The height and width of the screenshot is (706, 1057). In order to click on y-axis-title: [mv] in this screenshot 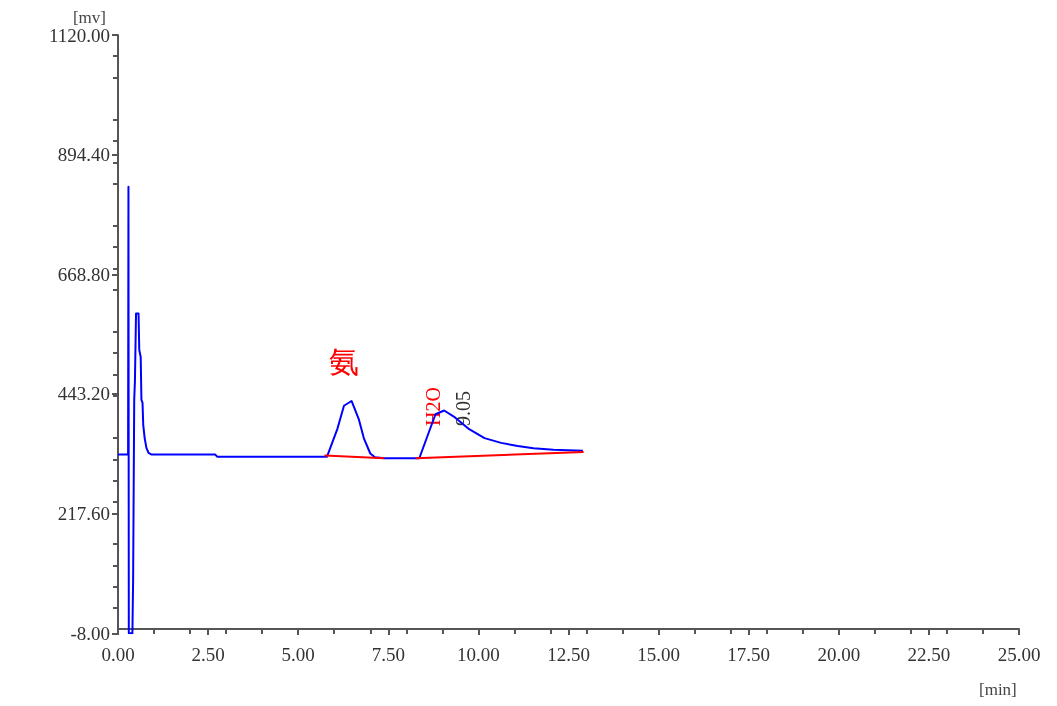, I will do `click(89, 17)`.